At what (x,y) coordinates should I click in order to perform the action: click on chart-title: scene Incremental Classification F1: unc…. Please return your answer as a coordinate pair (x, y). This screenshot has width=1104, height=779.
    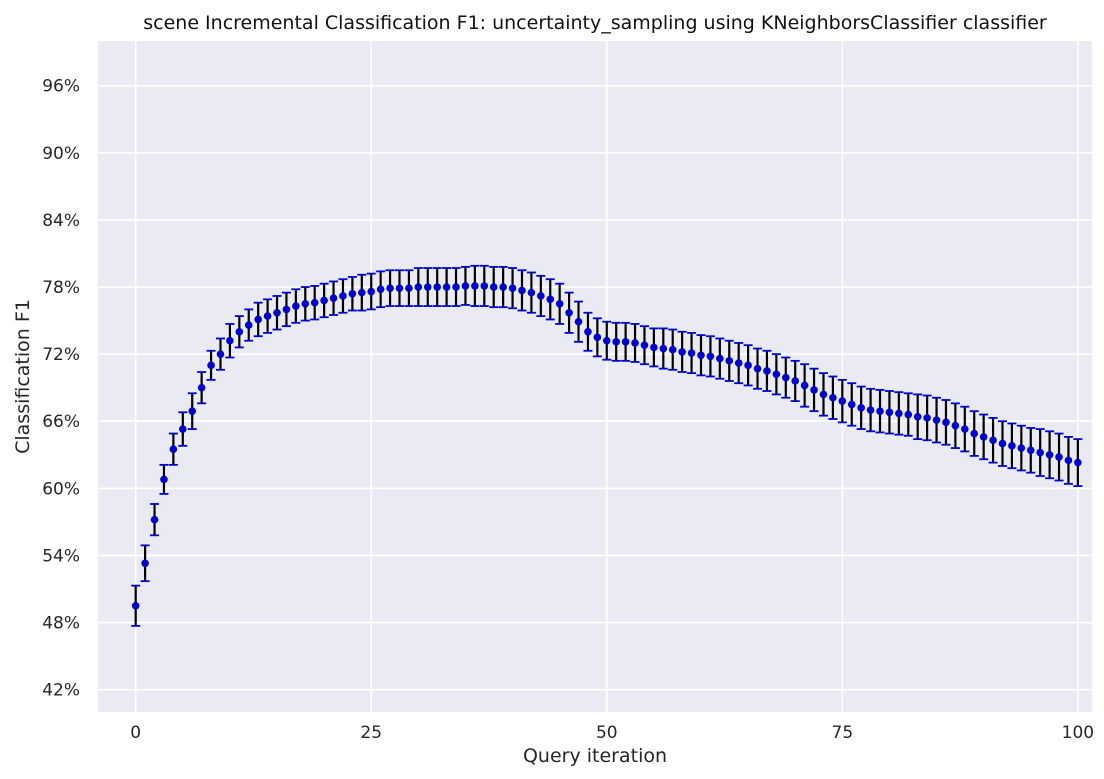
    Looking at the image, I should click on (595, 23).